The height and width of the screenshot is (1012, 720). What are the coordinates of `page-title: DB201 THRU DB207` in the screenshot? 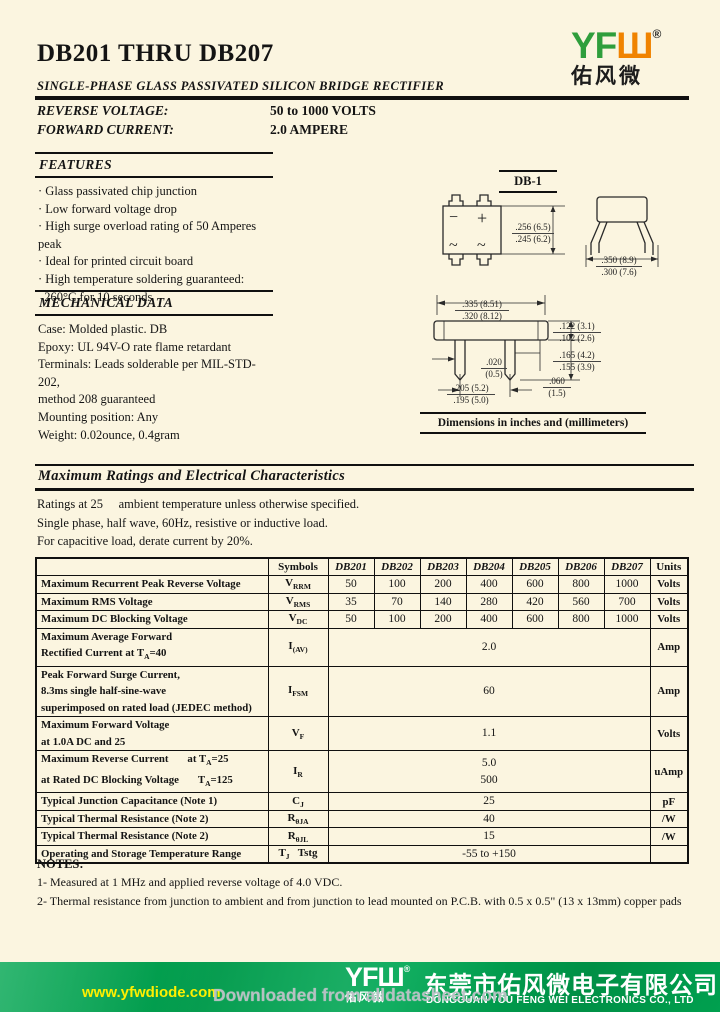 It's located at (155, 53).